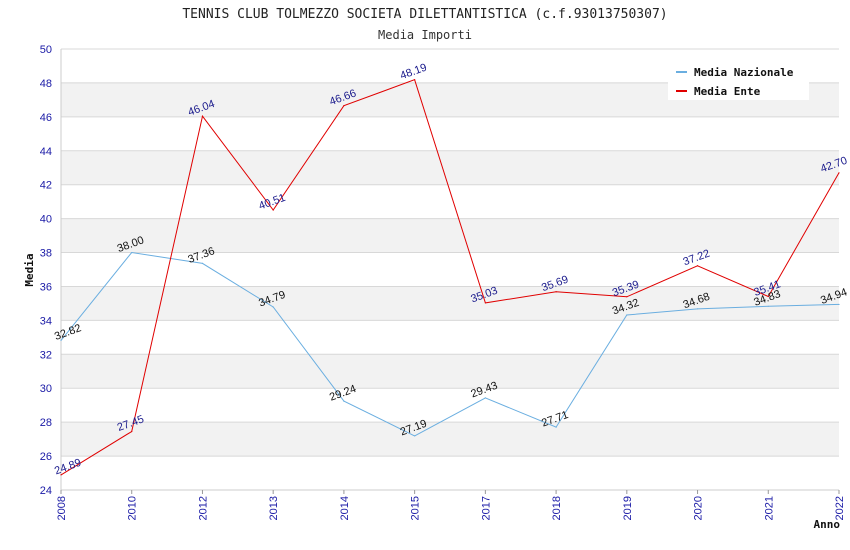  I want to click on legend-box, so click(738, 80).